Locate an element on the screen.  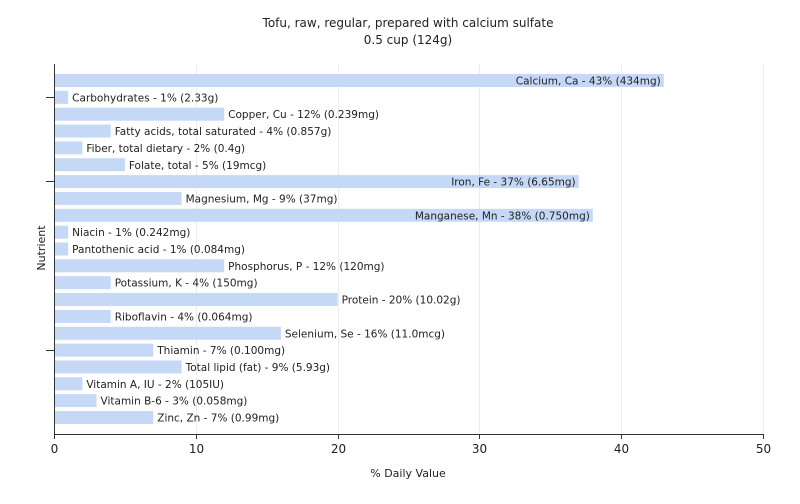
bar-label: Zinc, Zn - 7% (0.99mg) is located at coordinates (218, 419).